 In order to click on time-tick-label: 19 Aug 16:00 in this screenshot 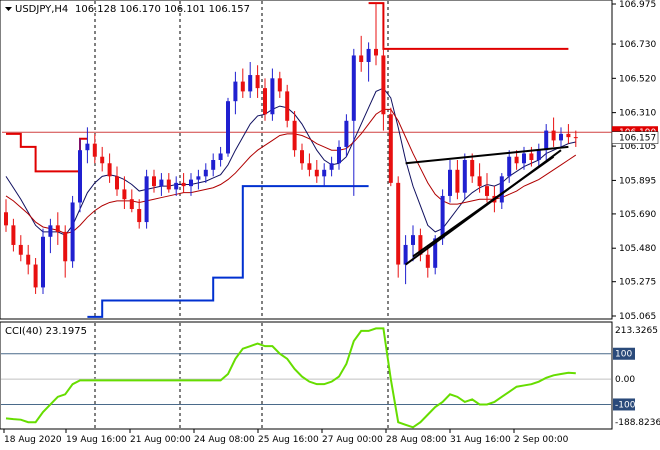, I will do `click(96, 440)`.